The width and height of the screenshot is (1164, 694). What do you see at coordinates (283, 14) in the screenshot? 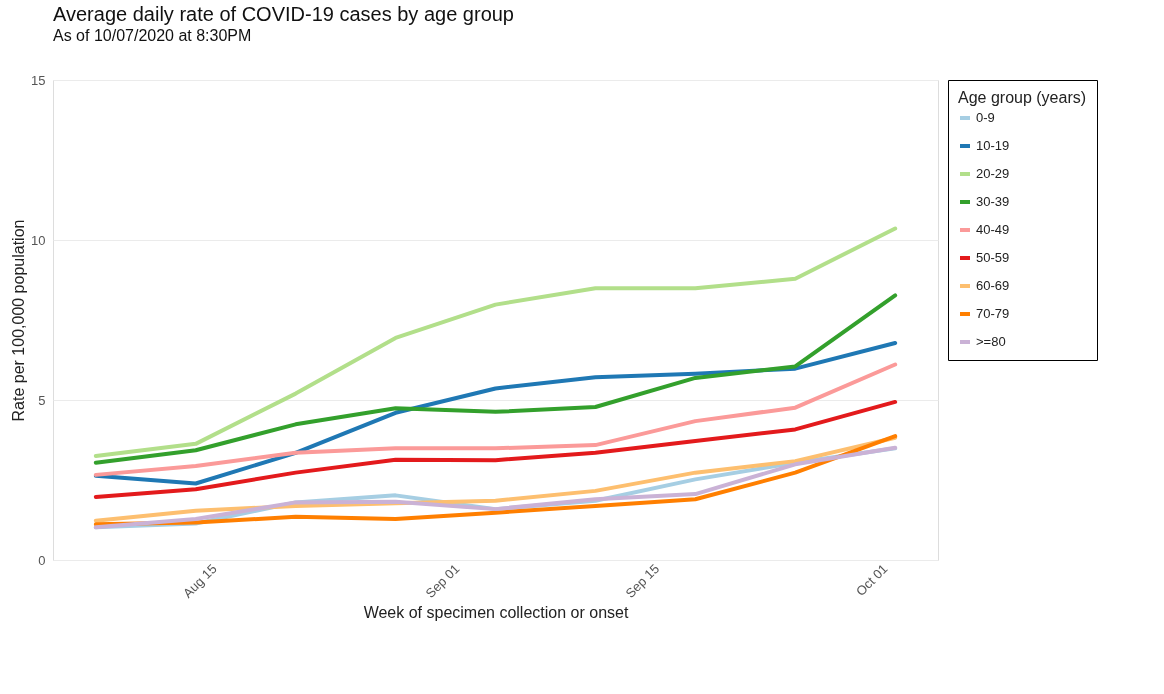
I see `chart-title: Average daily rate of COVID-19 cases by age group` at bounding box center [283, 14].